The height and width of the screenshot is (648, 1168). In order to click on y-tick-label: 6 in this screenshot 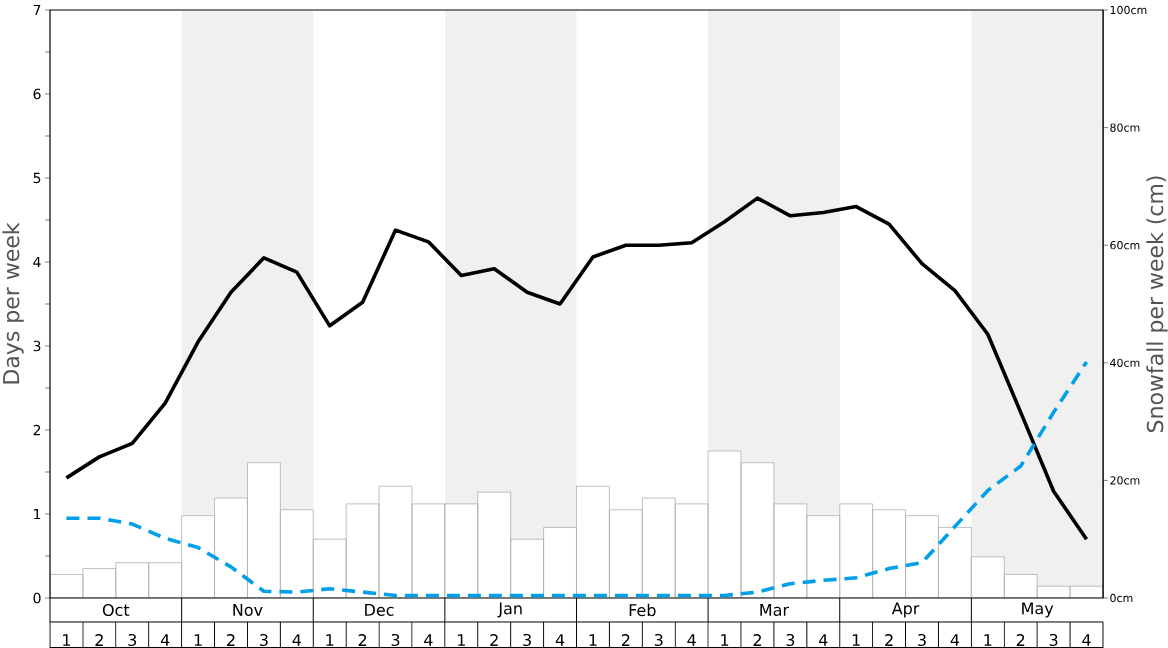, I will do `click(37, 94)`.